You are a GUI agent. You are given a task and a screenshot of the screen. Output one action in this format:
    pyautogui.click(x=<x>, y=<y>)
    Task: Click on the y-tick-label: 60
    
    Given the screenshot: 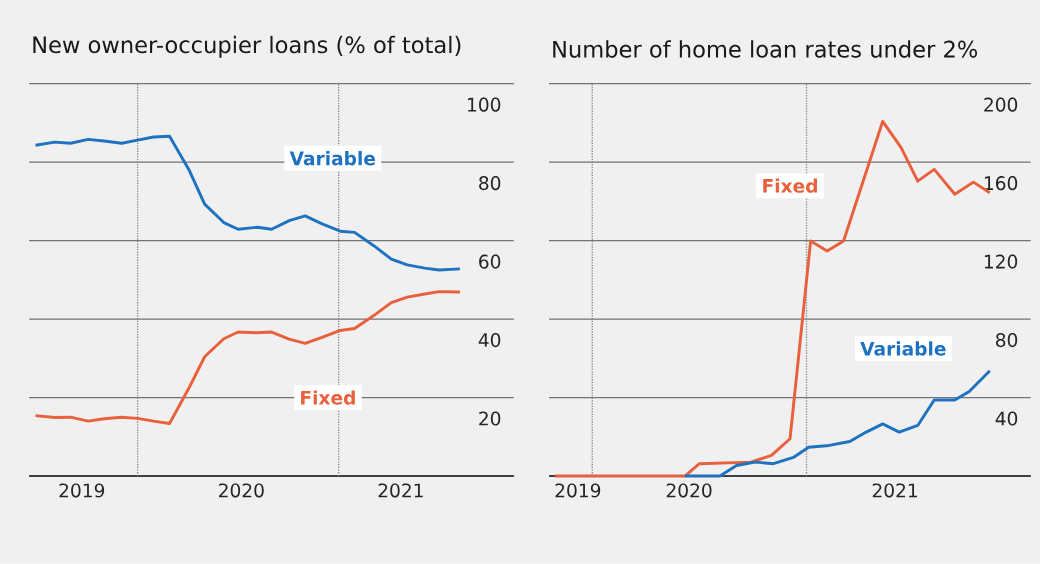 What is the action you would take?
    pyautogui.click(x=490, y=261)
    